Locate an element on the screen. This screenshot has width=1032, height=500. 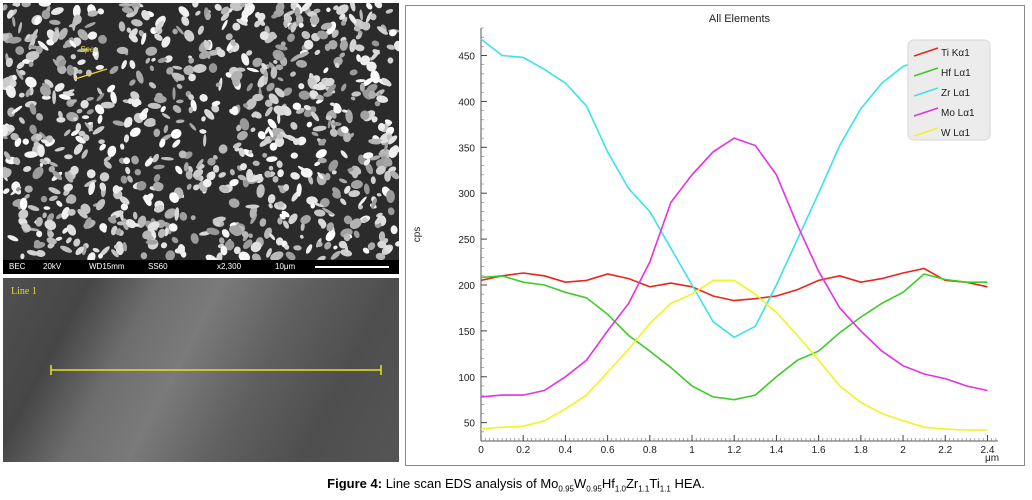
y-tick-label: 450 is located at coordinates (466, 57).